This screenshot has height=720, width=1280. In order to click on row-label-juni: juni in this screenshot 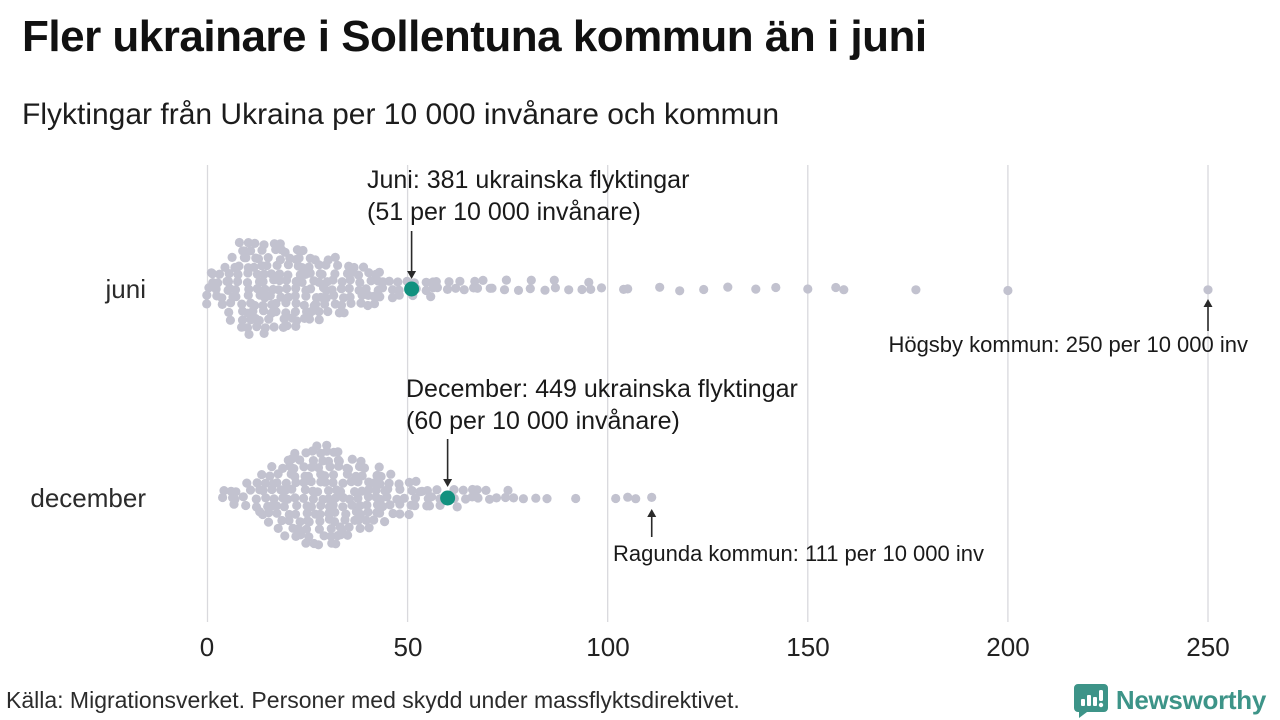, I will do `click(125, 289)`.